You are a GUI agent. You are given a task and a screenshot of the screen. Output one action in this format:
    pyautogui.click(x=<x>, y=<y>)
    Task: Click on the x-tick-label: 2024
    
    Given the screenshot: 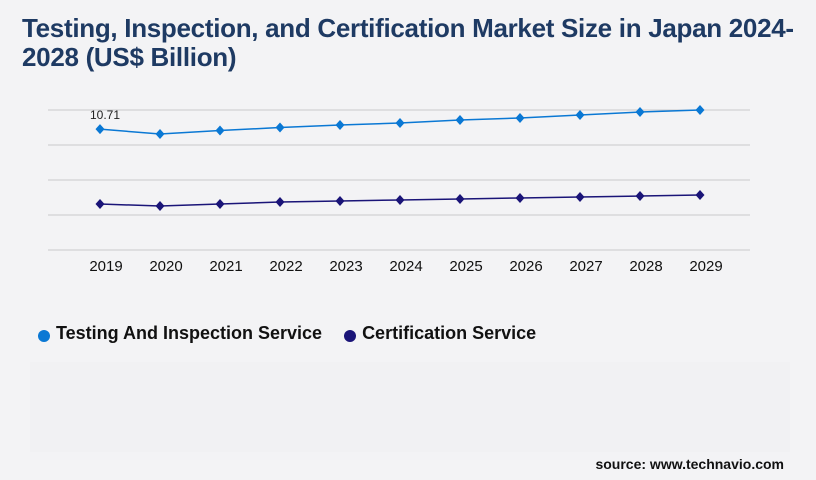 What is the action you would take?
    pyautogui.click(x=405, y=266)
    